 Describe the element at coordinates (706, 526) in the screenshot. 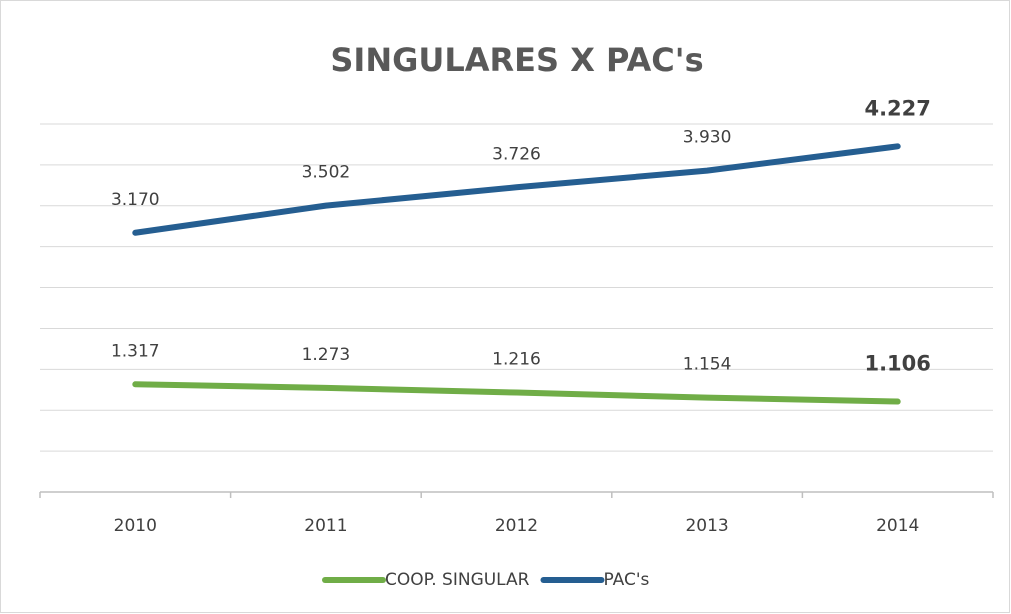

I see `x-tick-label: 2013` at that location.